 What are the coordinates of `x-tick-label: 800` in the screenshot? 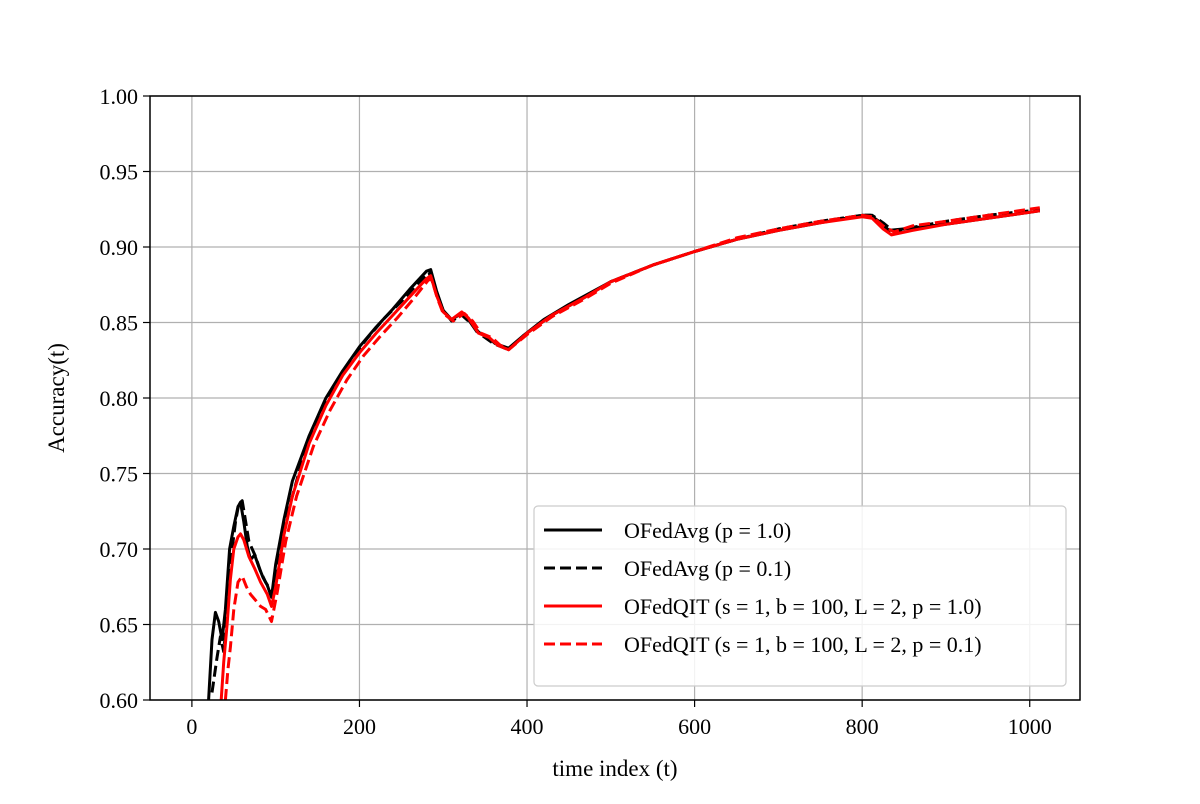 It's located at (862, 726).